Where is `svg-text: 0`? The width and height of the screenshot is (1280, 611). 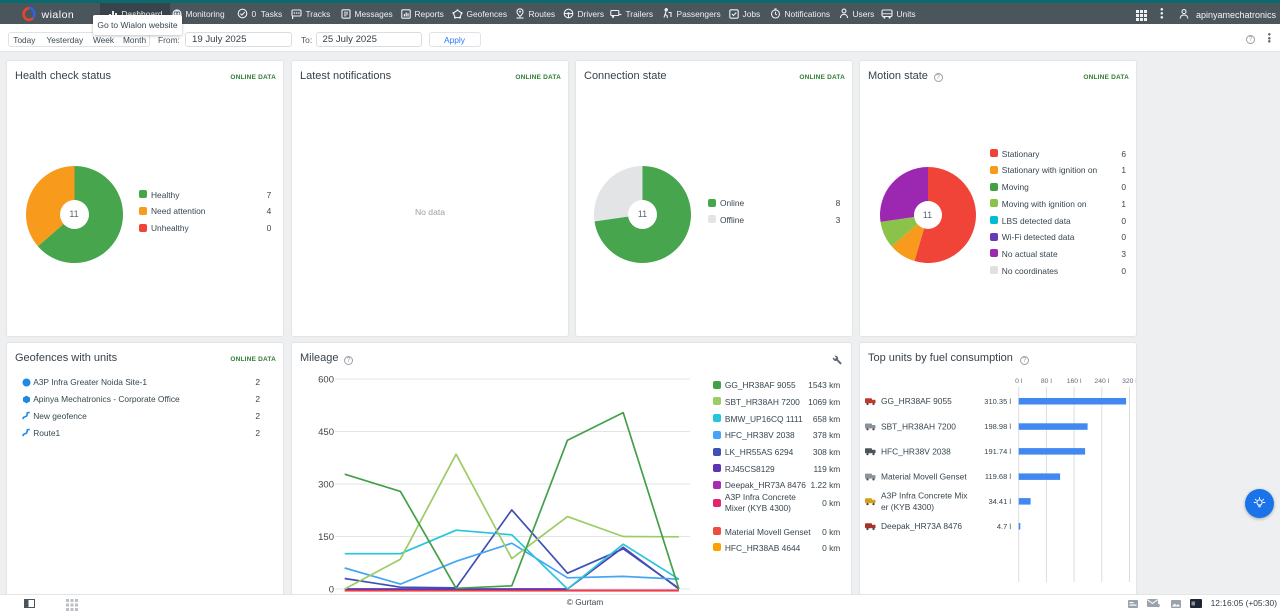 svg-text: 0 is located at coordinates (331, 590).